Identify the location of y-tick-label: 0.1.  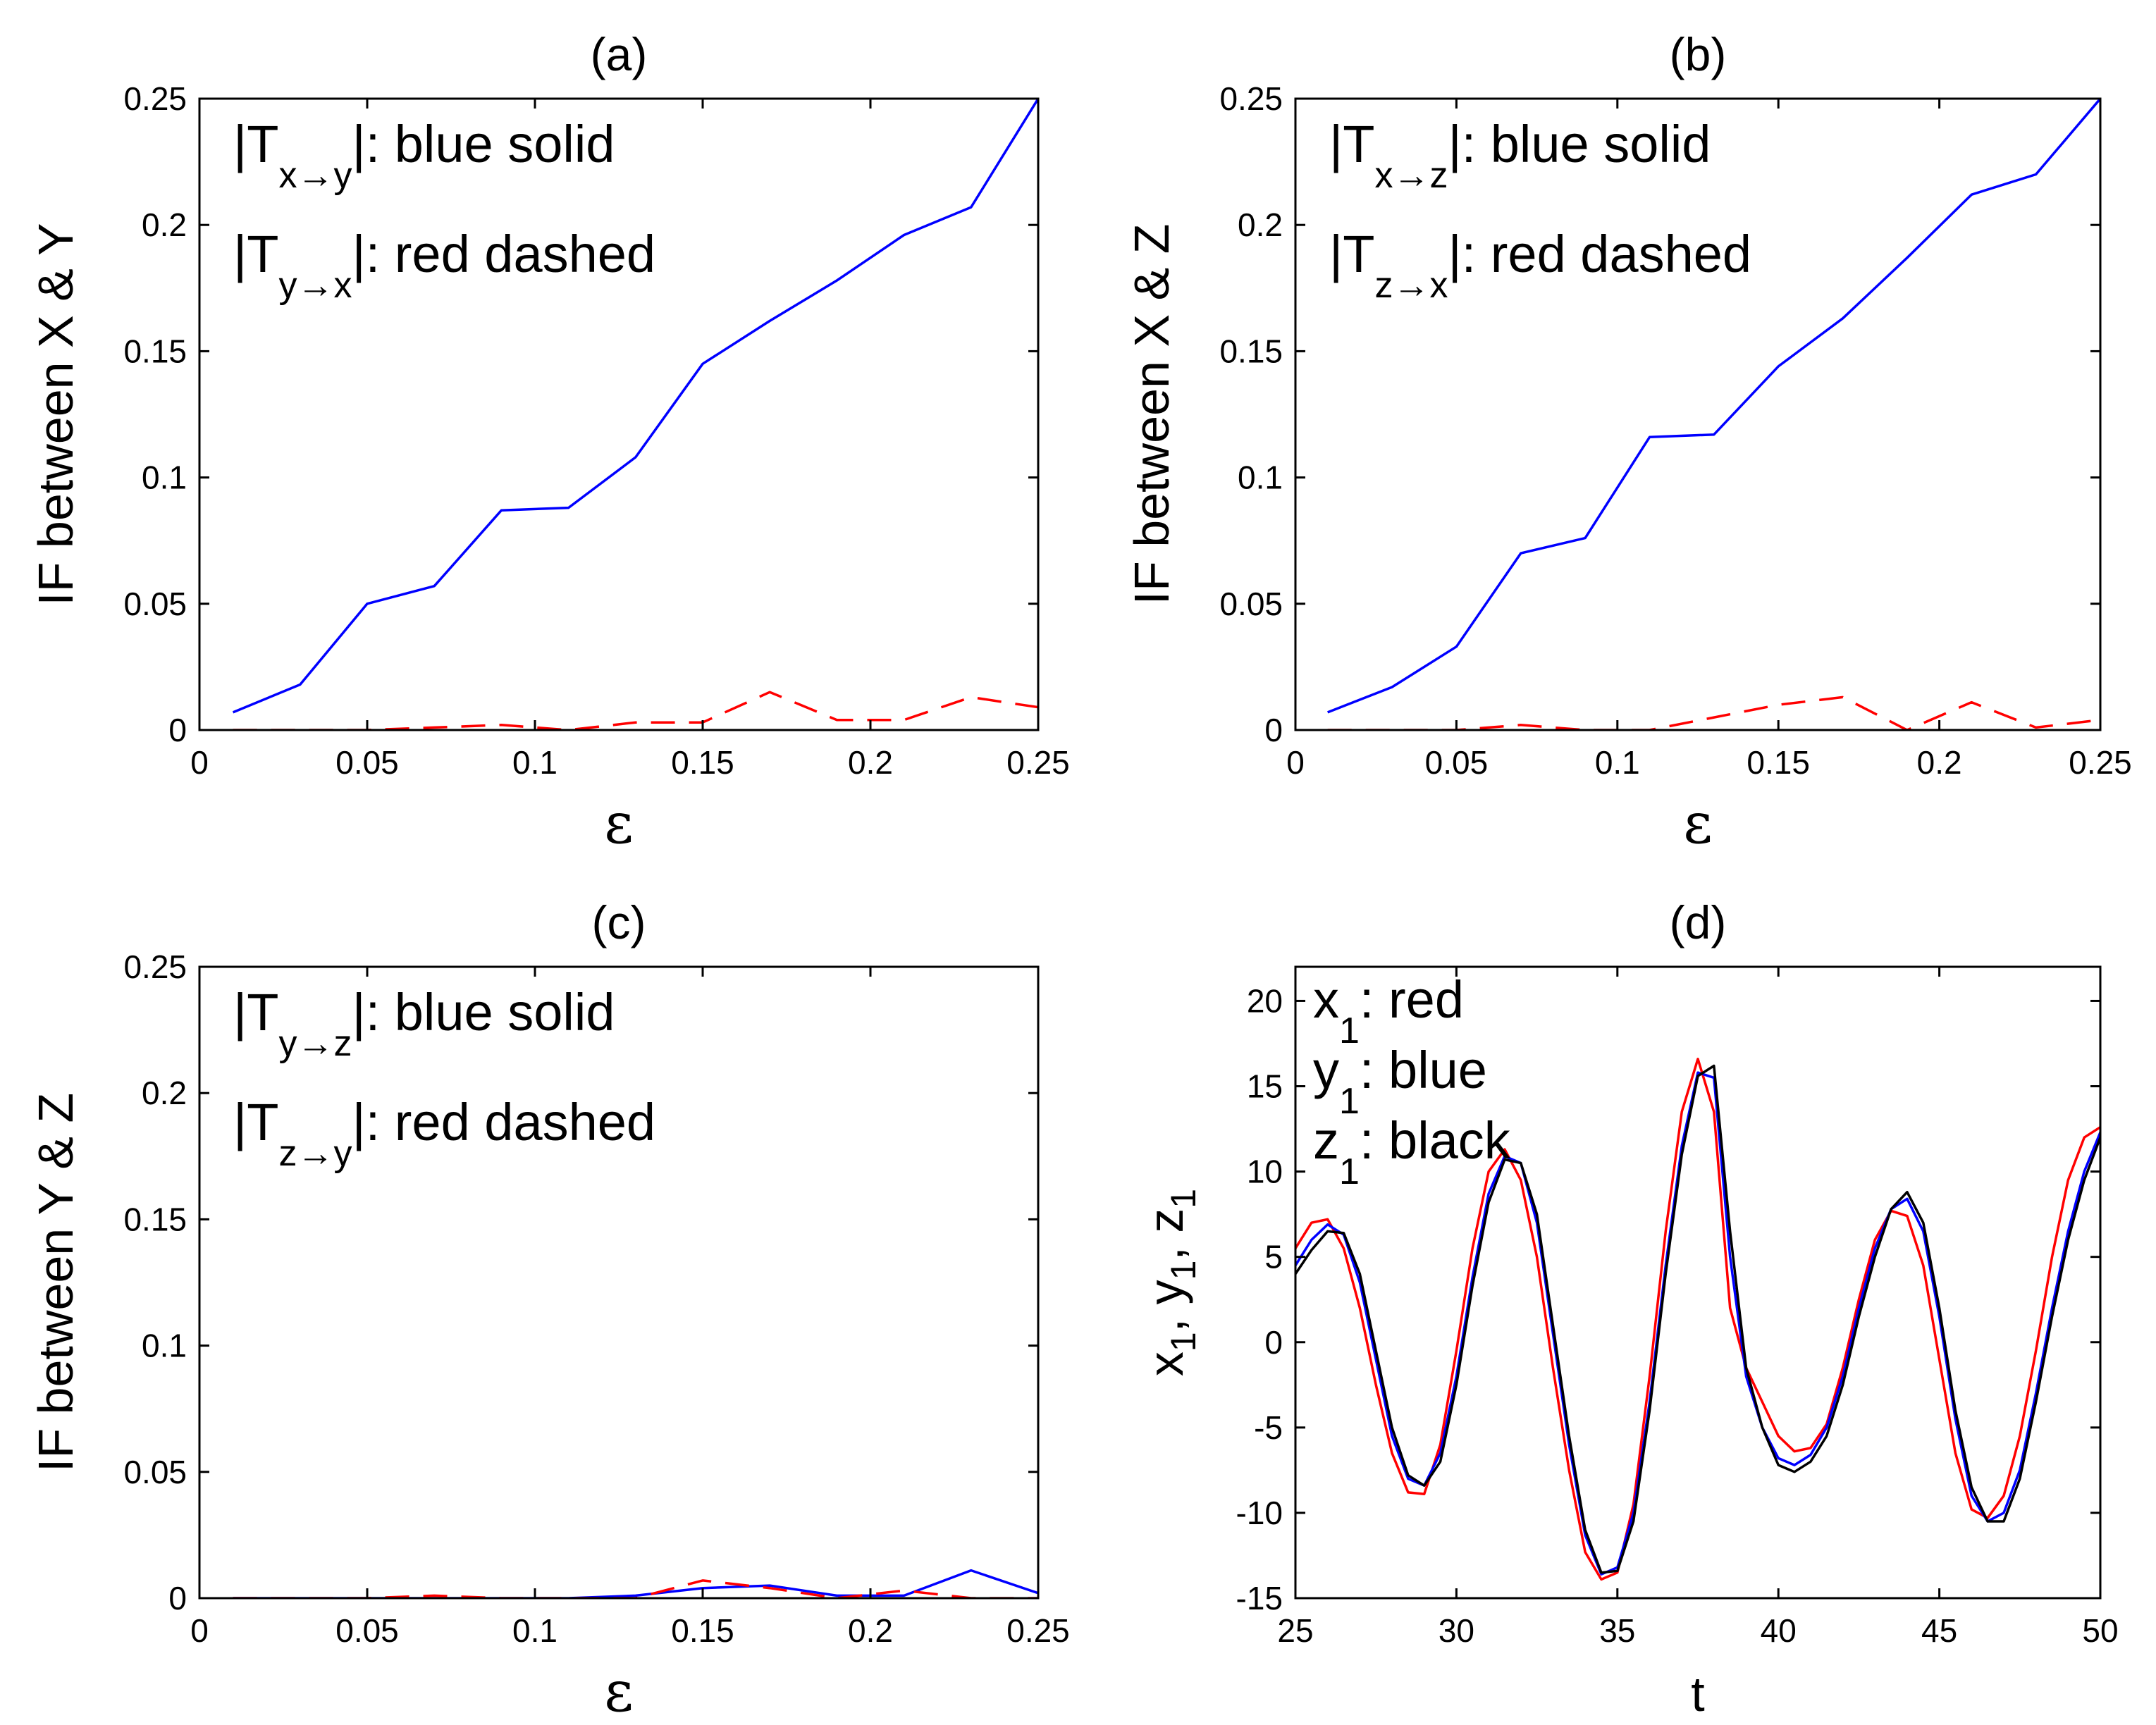
(164, 1346).